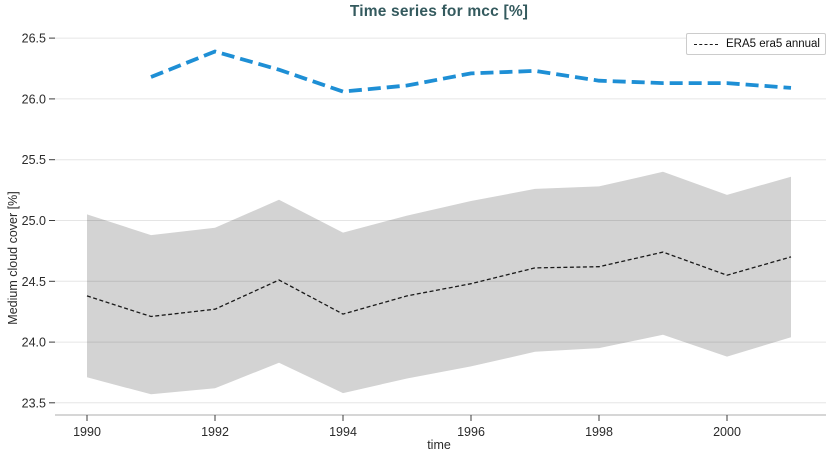  Describe the element at coordinates (471, 432) in the screenshot. I see `x-tick-label: 1996` at that location.